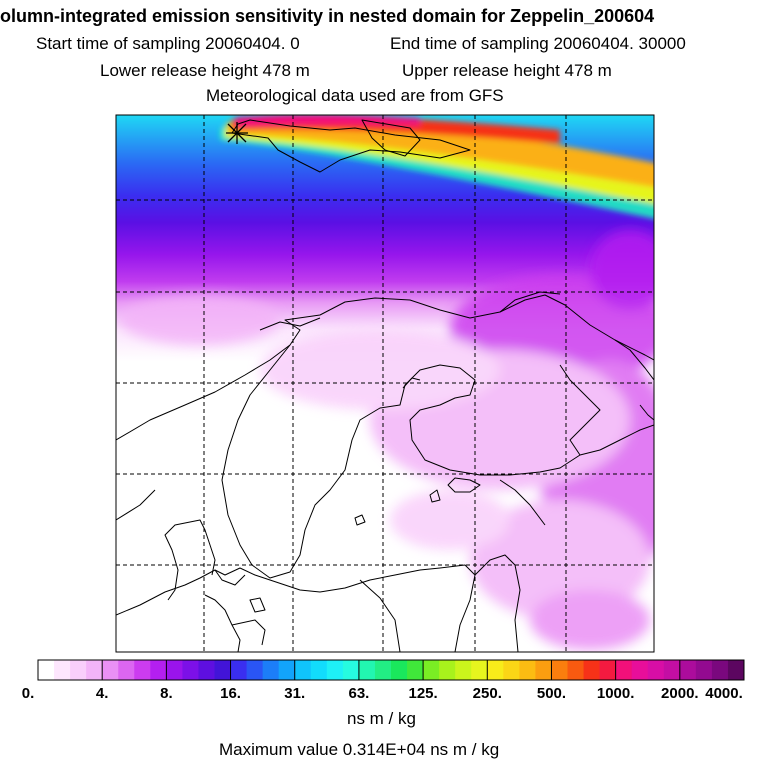  I want to click on start-time-label: Start time of sampling 20060404. 0, so click(168, 43).